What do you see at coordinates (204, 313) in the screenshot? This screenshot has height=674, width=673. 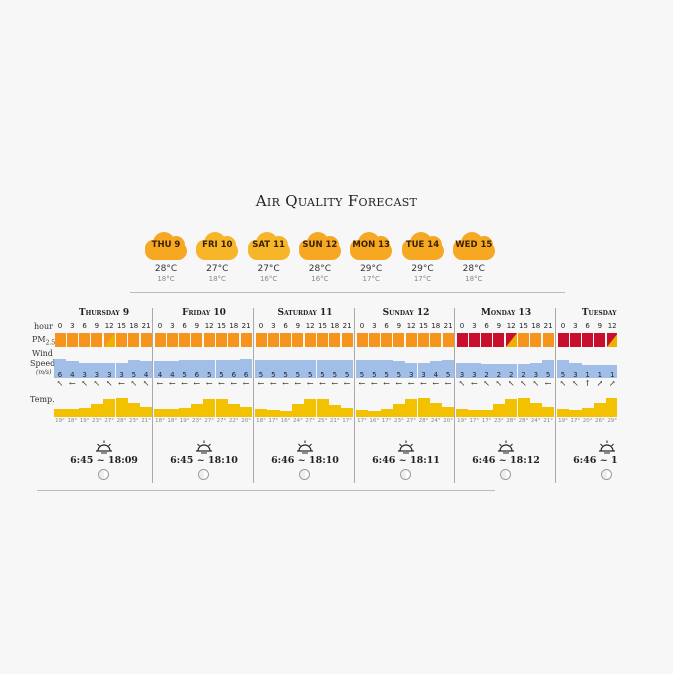 I see `day-column-title: Friday 10` at bounding box center [204, 313].